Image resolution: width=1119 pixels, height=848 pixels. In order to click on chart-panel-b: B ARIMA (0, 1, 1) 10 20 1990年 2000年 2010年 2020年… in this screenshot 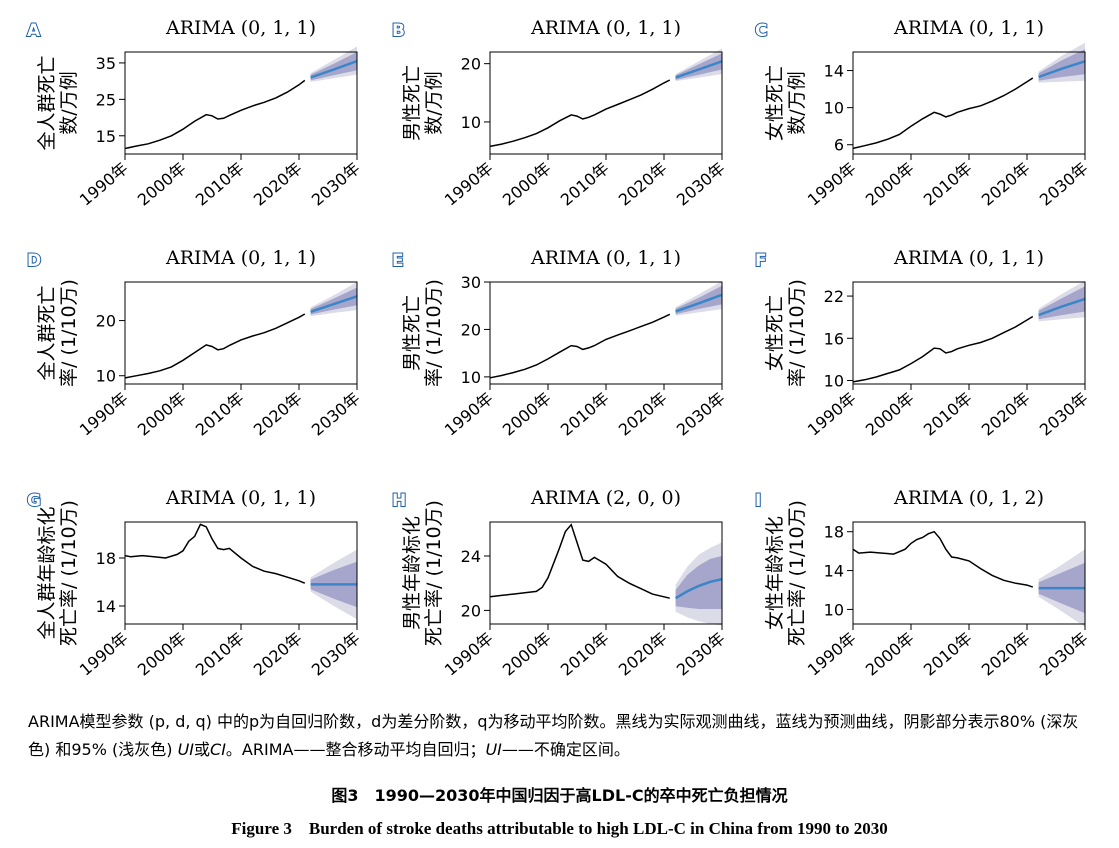, I will do `click(560, 113)`.